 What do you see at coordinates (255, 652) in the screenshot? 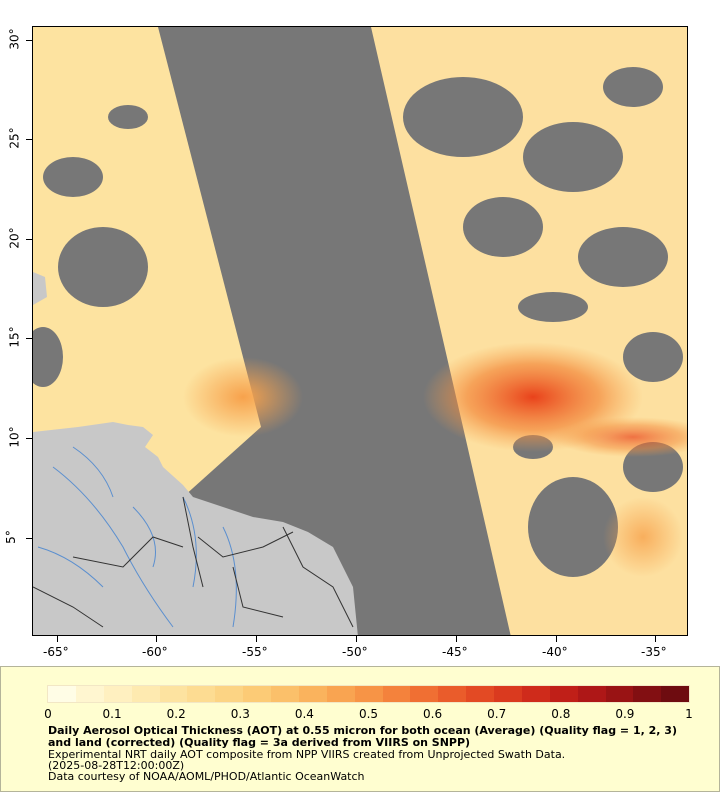
I see `x-tick-label: -55°` at bounding box center [255, 652].